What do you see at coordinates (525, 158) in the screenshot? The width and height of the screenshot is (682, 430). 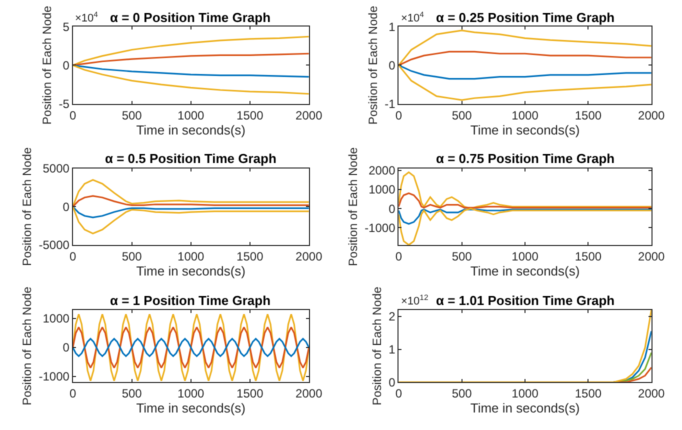 I see `chart-title: α = 0.75 Position Time Graph` at bounding box center [525, 158].